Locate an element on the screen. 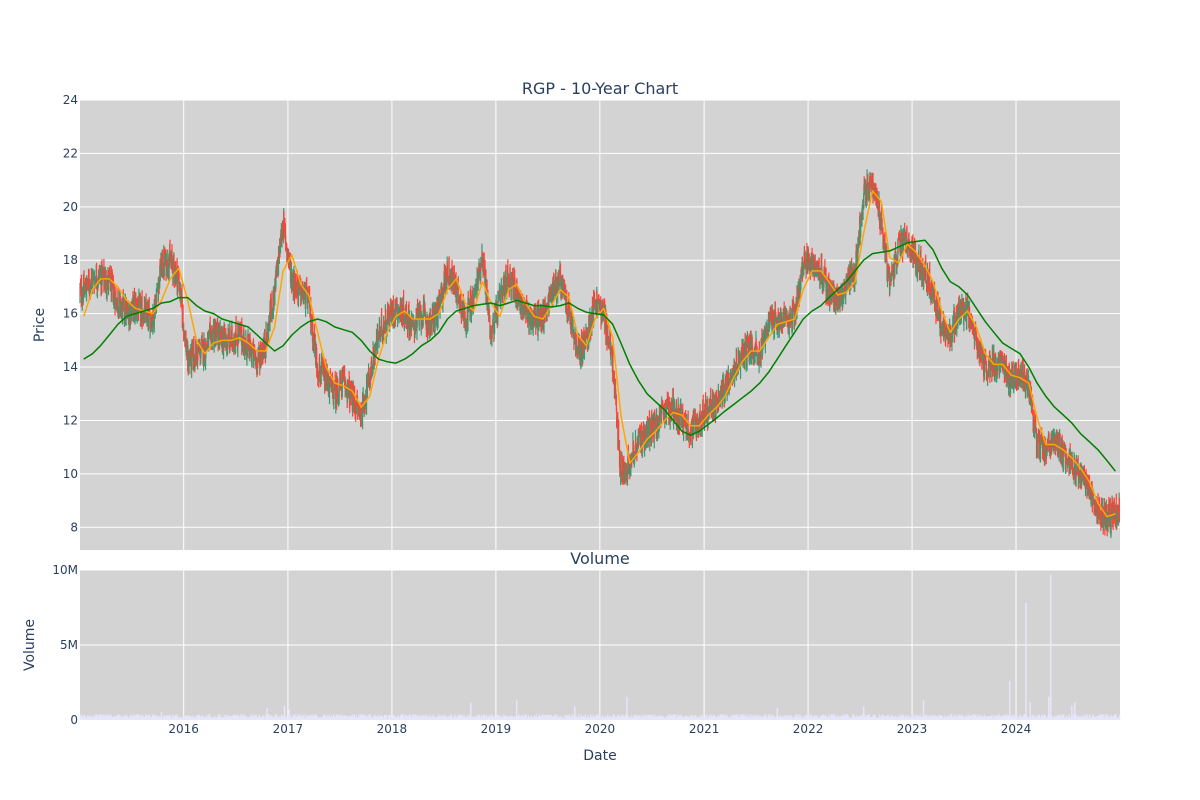 This screenshot has height=800, width=1200. price-y-tick-label: 12 is located at coordinates (70, 420).